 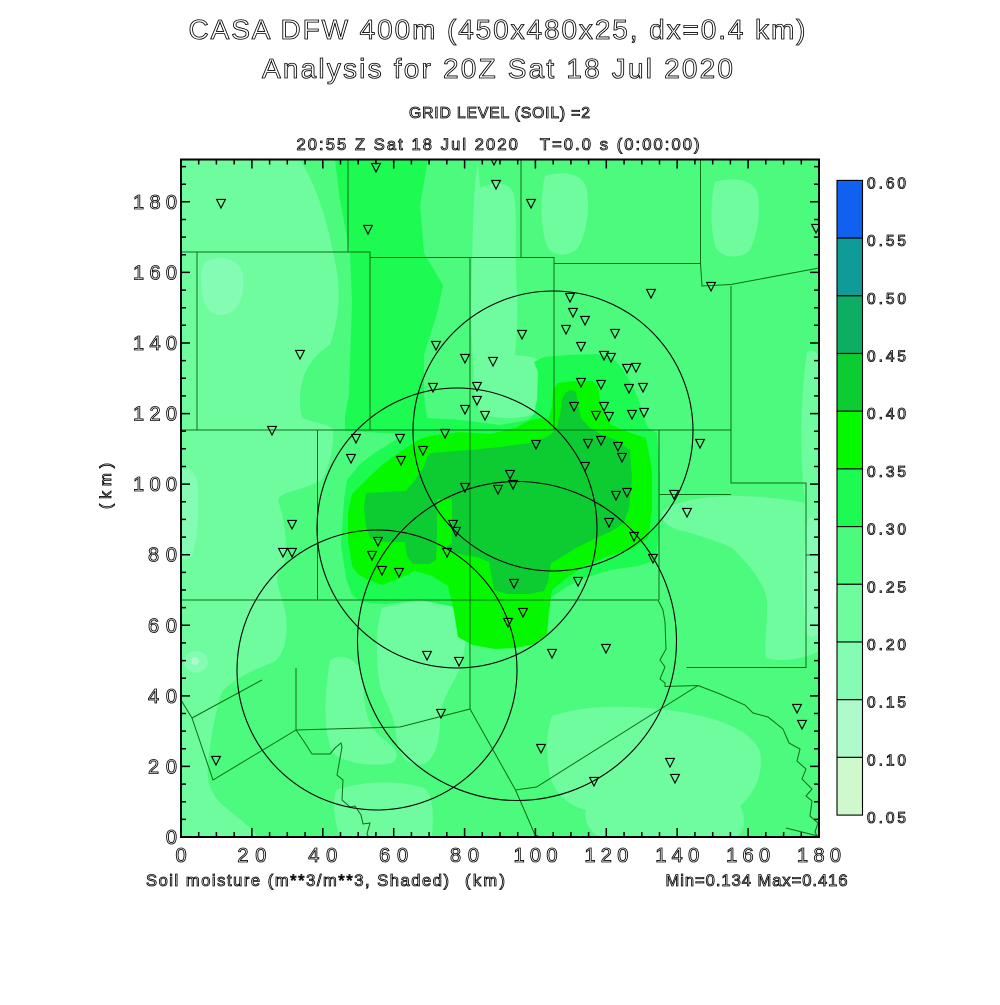 What do you see at coordinates (886, 357) in the screenshot?
I see `svg-text: 0.45` at bounding box center [886, 357].